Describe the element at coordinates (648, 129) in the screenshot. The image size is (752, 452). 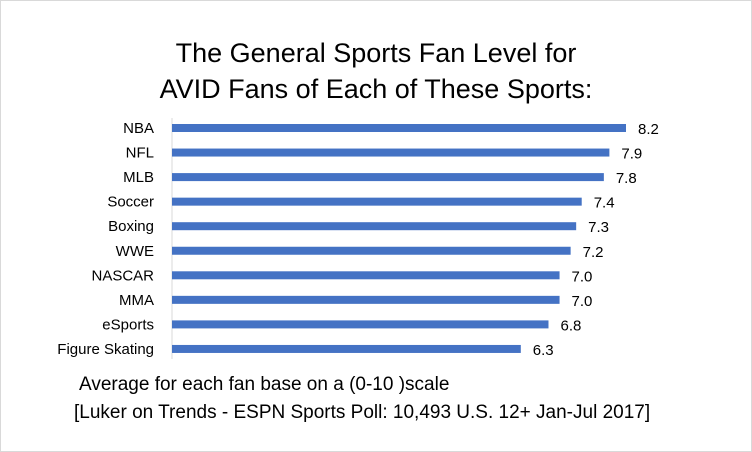
I see `data-label: 8.2` at that location.